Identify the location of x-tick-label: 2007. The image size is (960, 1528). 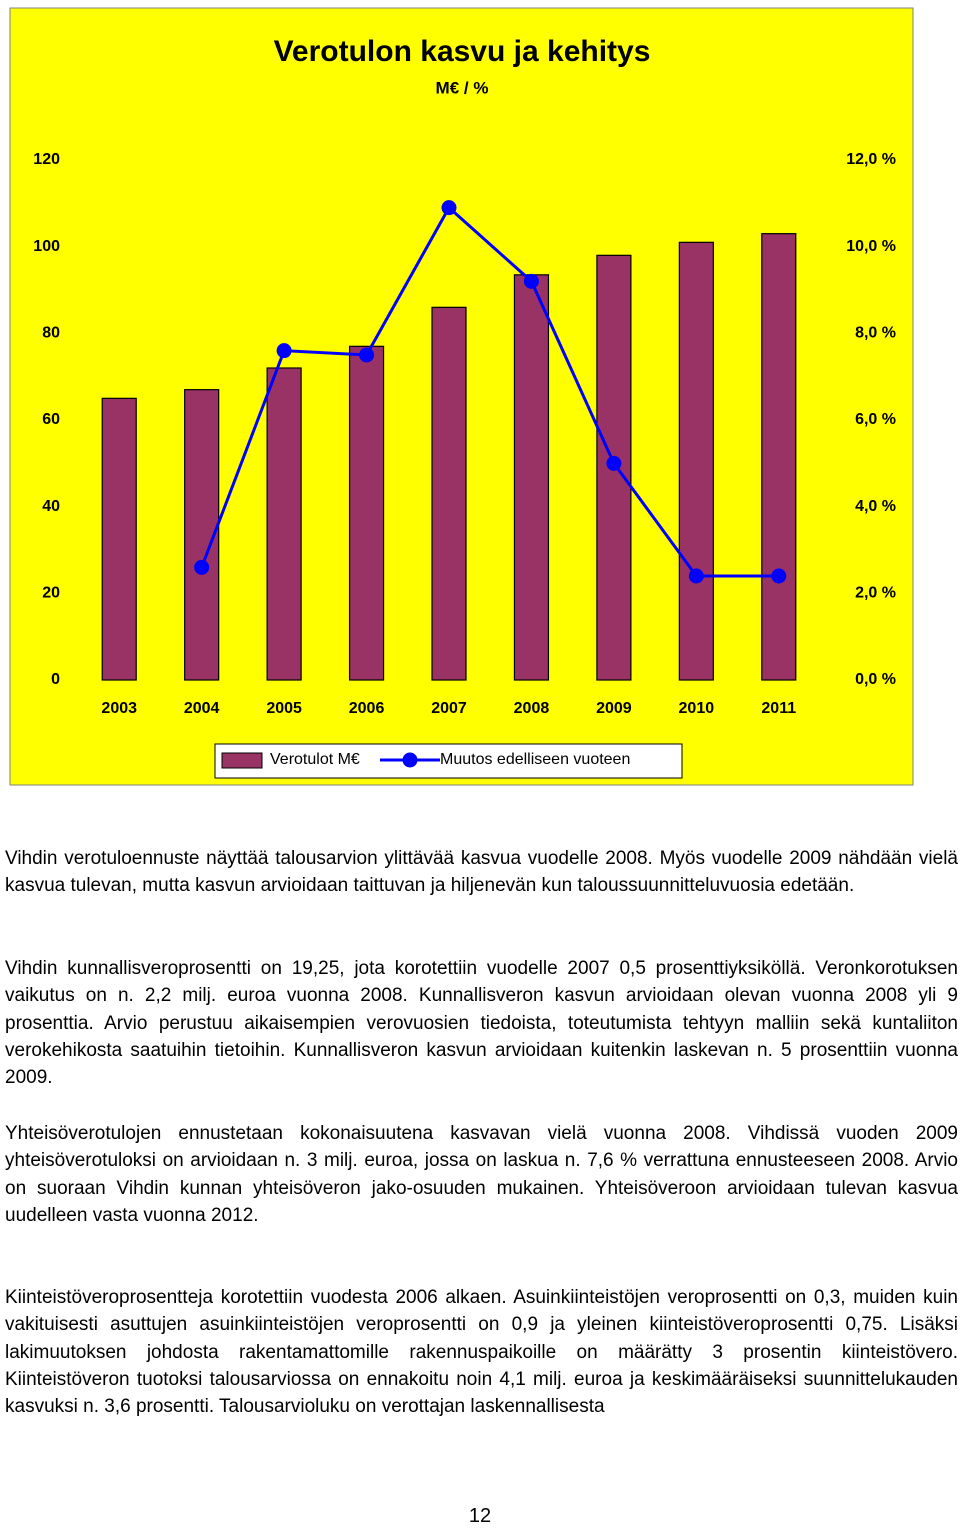
(449, 708).